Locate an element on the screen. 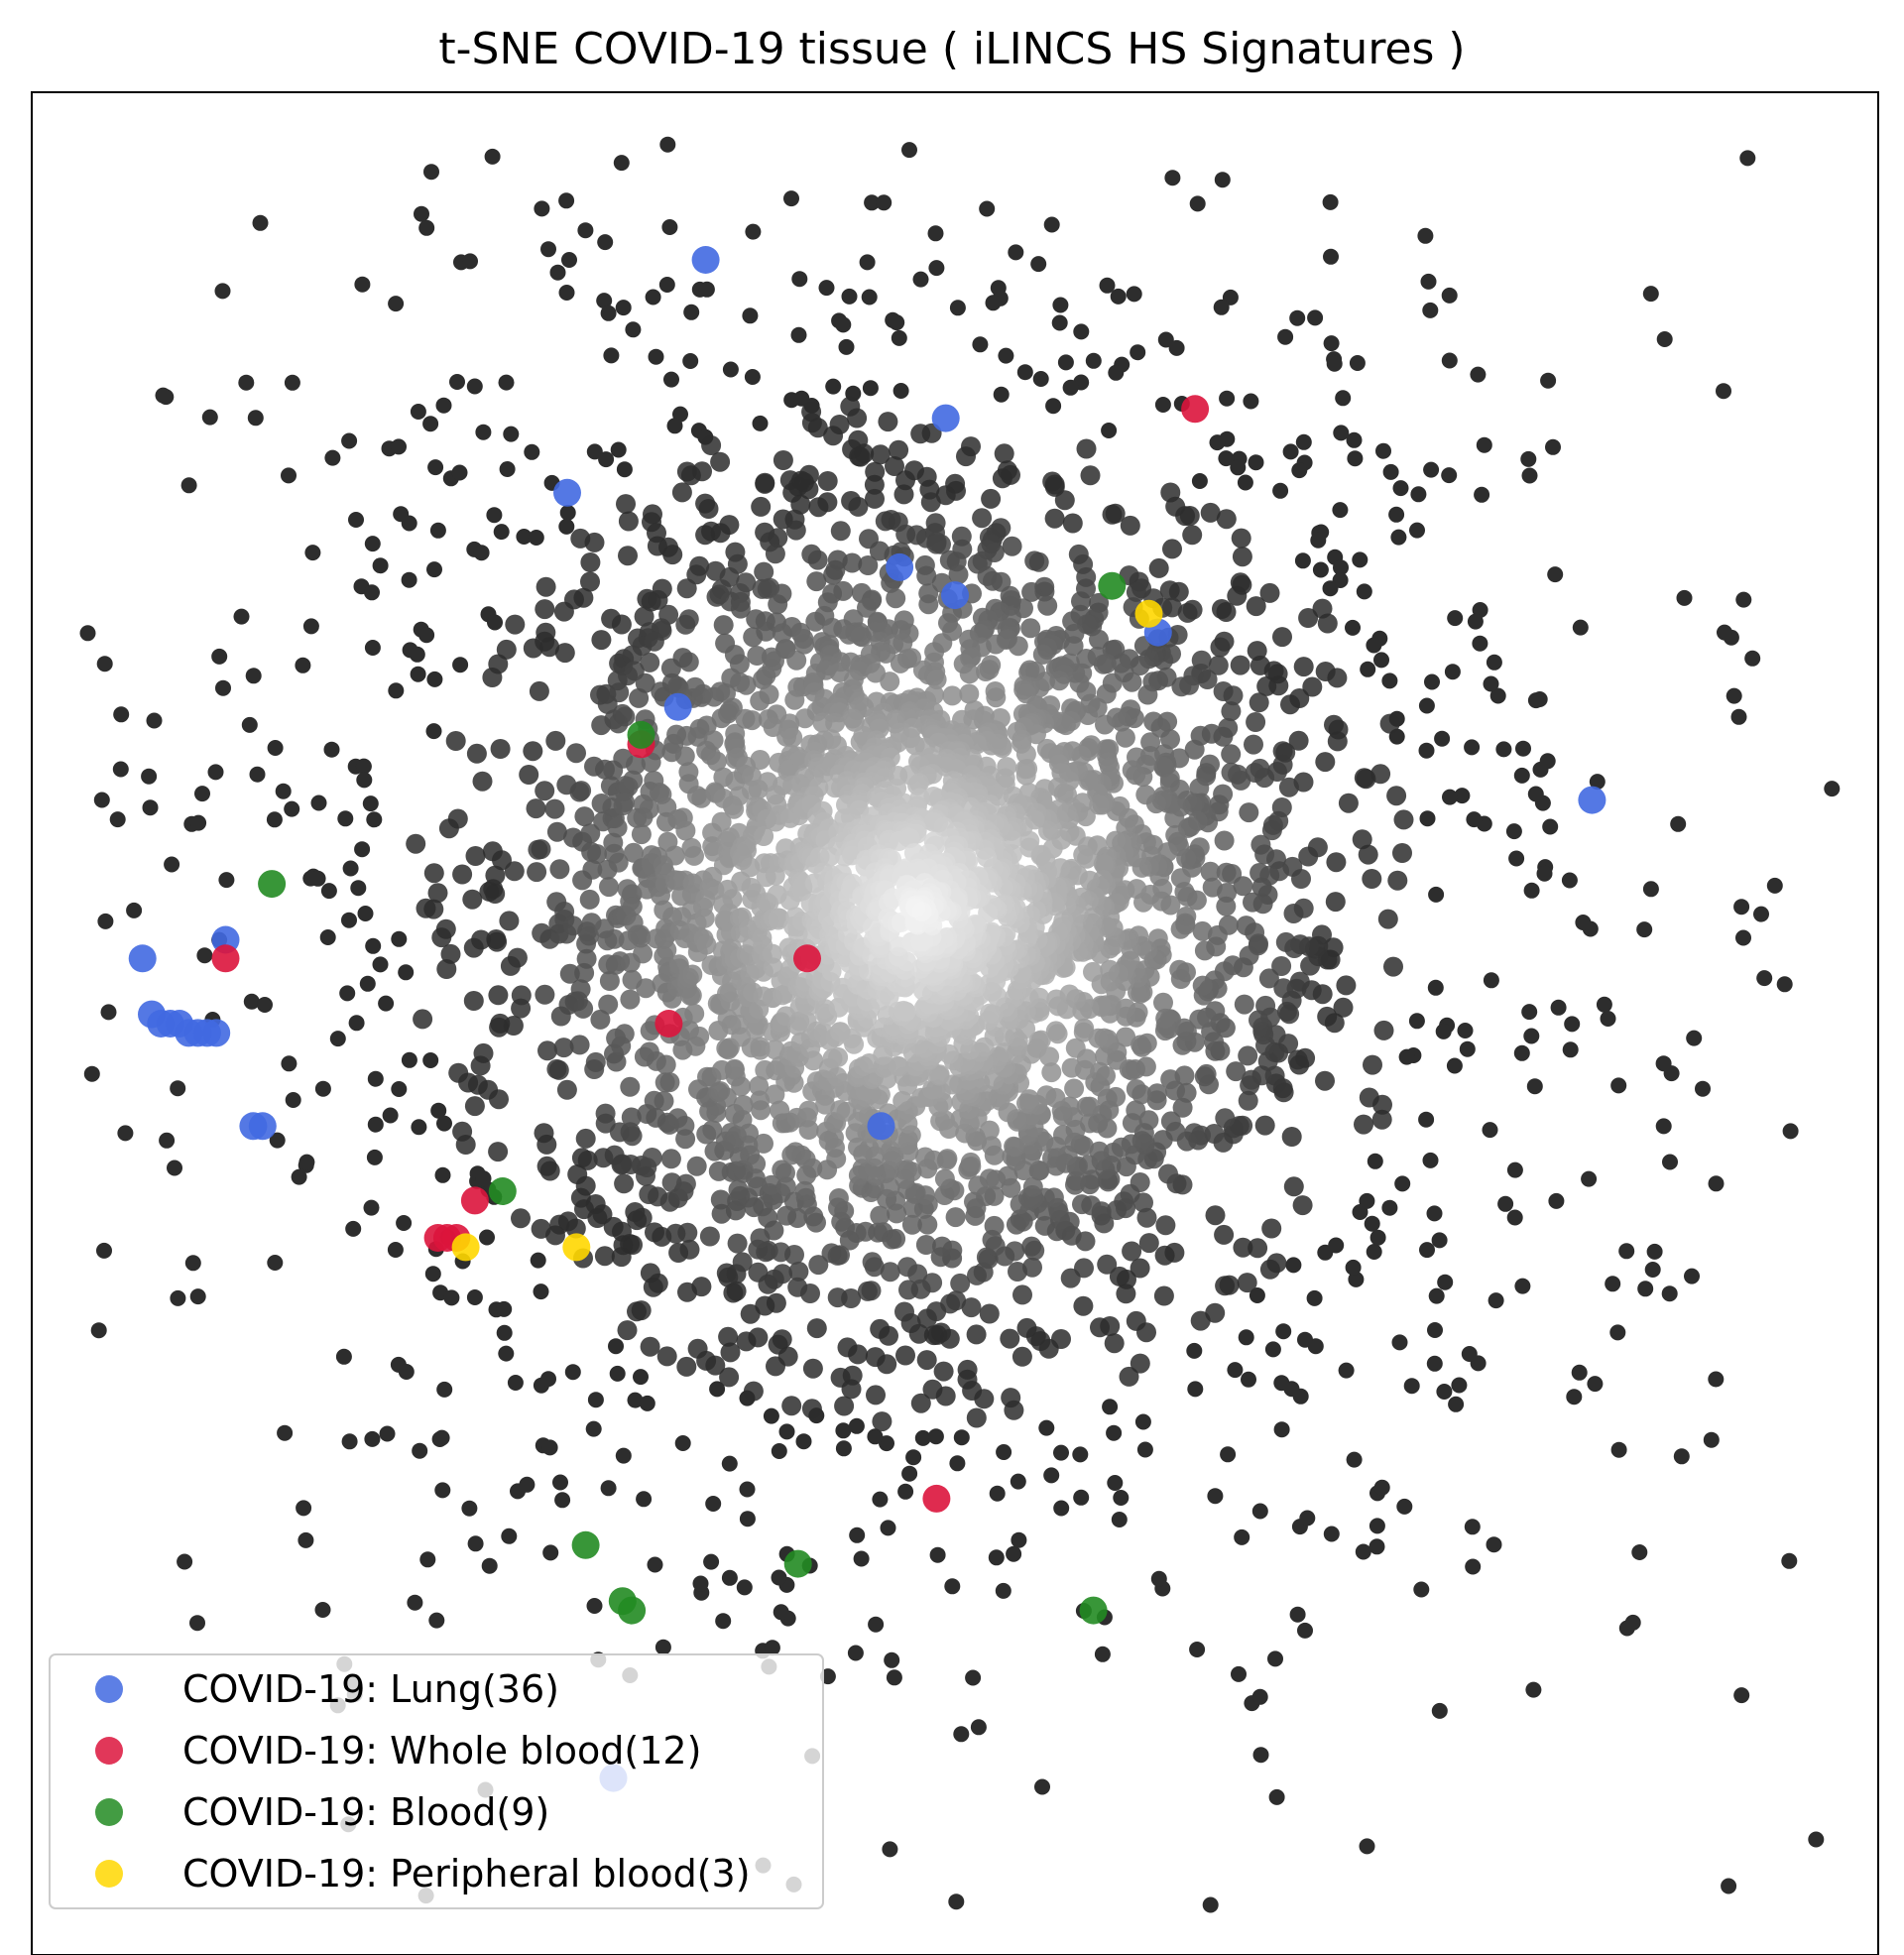 Image resolution: width=1904 pixels, height=1955 pixels. series-1-point is located at coordinates (1195, 410).